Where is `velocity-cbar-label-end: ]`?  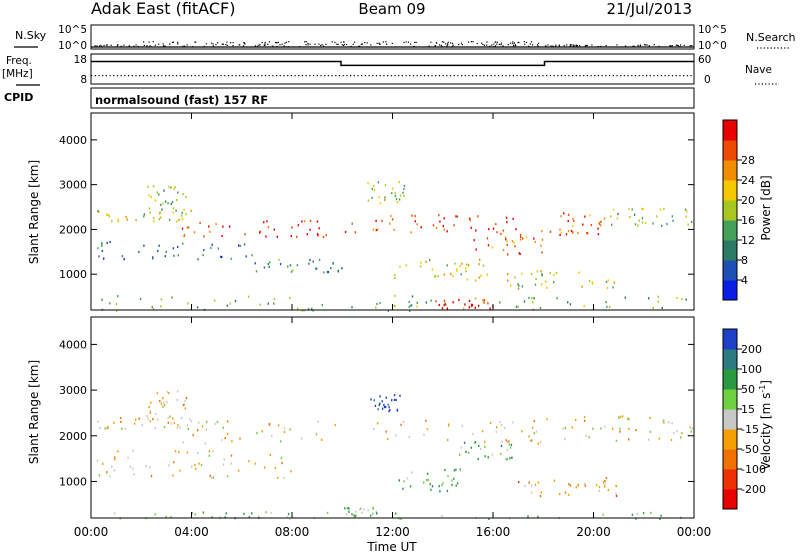 velocity-cbar-label-end: ] is located at coordinates (766, 382).